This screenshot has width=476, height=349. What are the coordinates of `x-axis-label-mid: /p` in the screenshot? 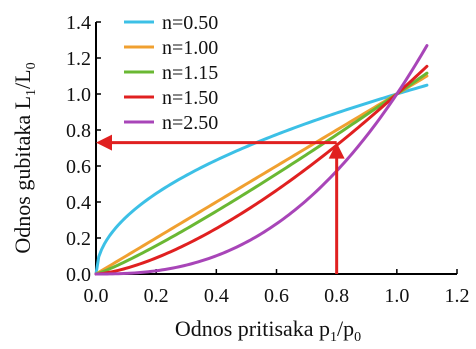 It's located at (345, 328).